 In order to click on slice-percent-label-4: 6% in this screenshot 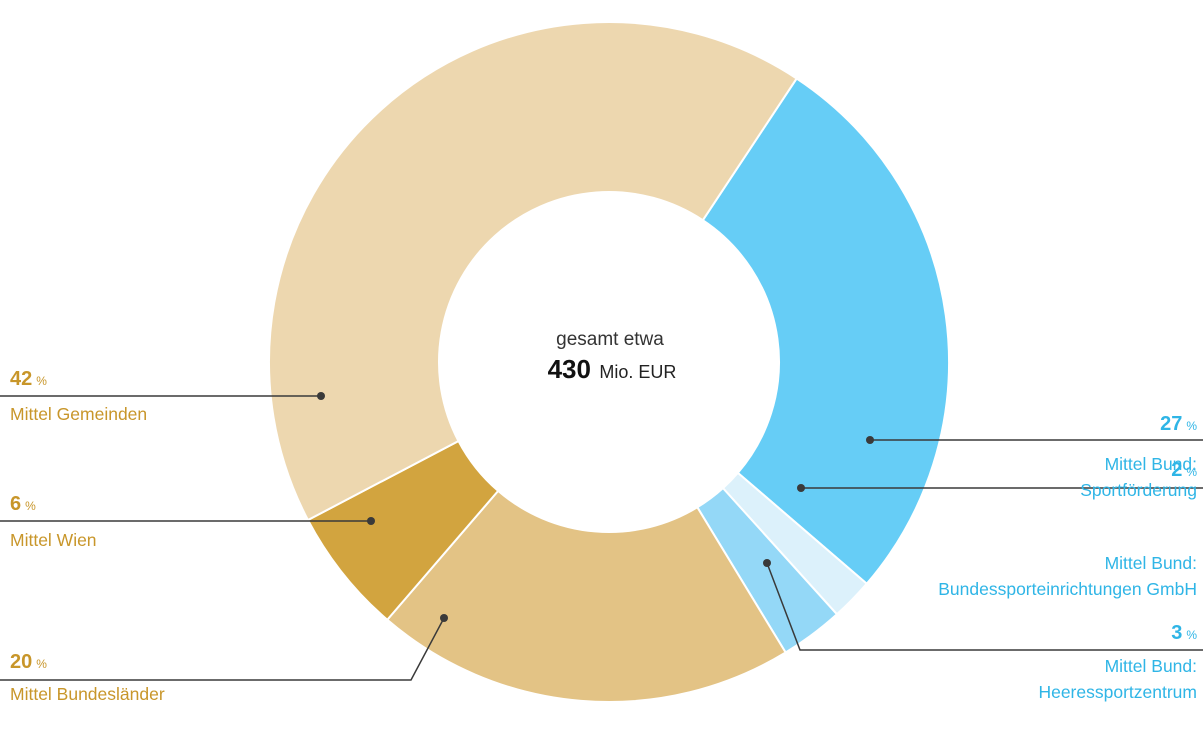, I will do `click(23, 504)`.